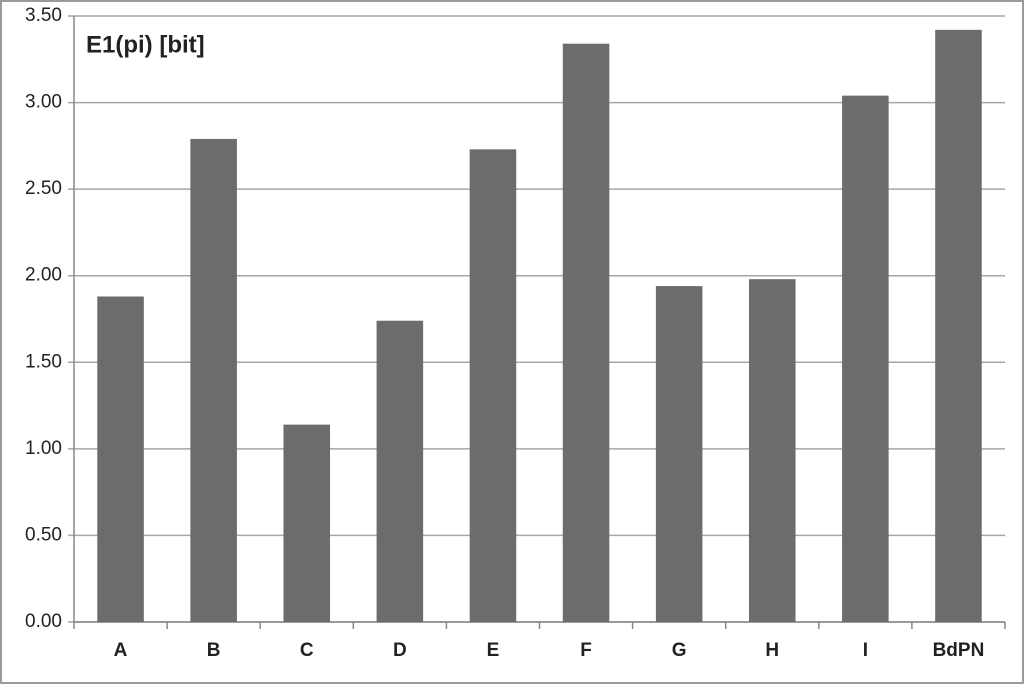 This screenshot has height=684, width=1024. Describe the element at coordinates (586, 650) in the screenshot. I see `x-tick-label: F` at that location.